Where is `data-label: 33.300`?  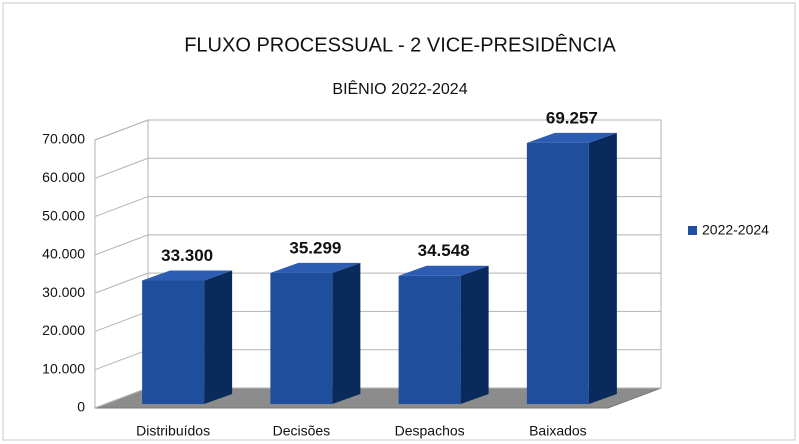 data-label: 33.300 is located at coordinates (187, 255).